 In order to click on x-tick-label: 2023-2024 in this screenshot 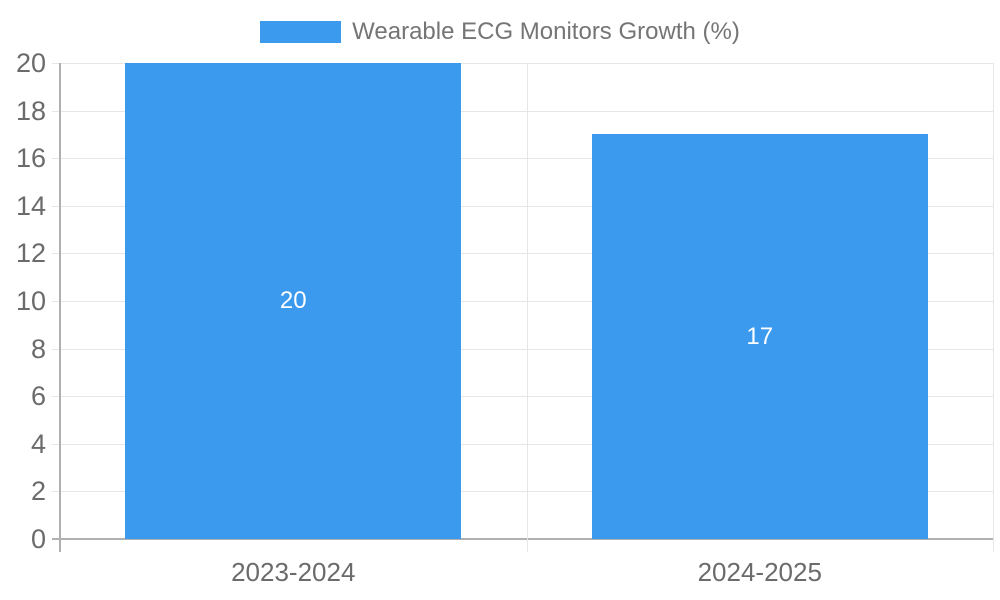, I will do `click(293, 572)`.